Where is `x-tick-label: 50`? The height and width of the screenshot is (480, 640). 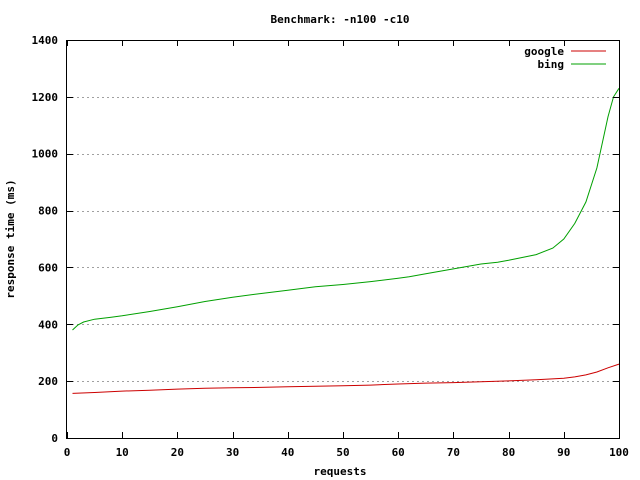
x-tick-label: 50 is located at coordinates (342, 452).